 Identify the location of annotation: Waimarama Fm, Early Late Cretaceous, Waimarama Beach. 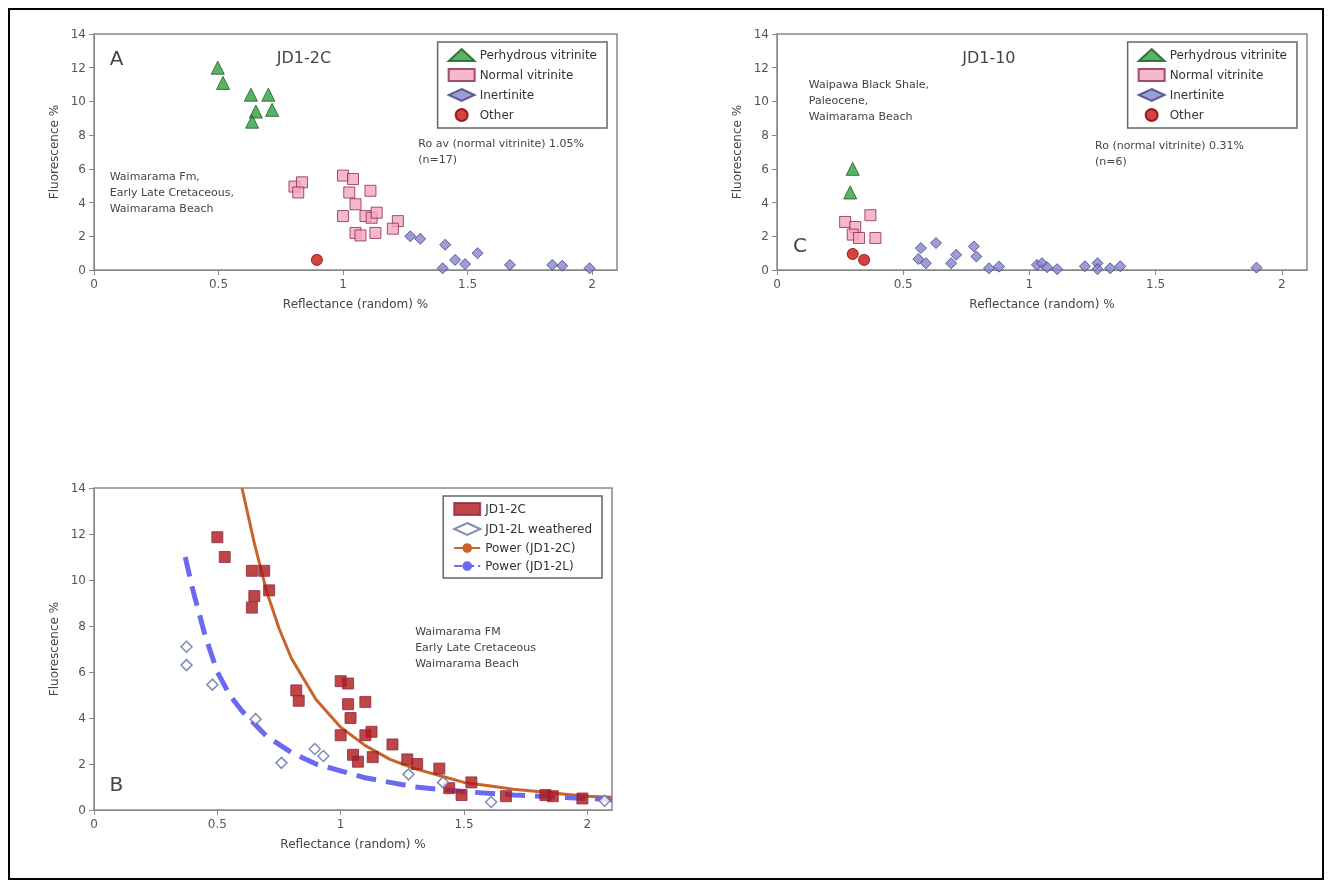
(171, 193).